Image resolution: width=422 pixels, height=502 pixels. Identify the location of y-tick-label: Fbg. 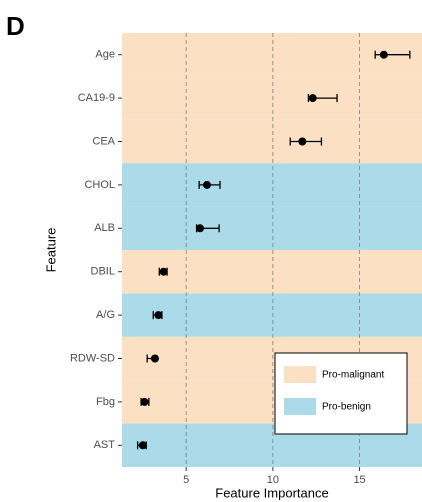
(105, 402).